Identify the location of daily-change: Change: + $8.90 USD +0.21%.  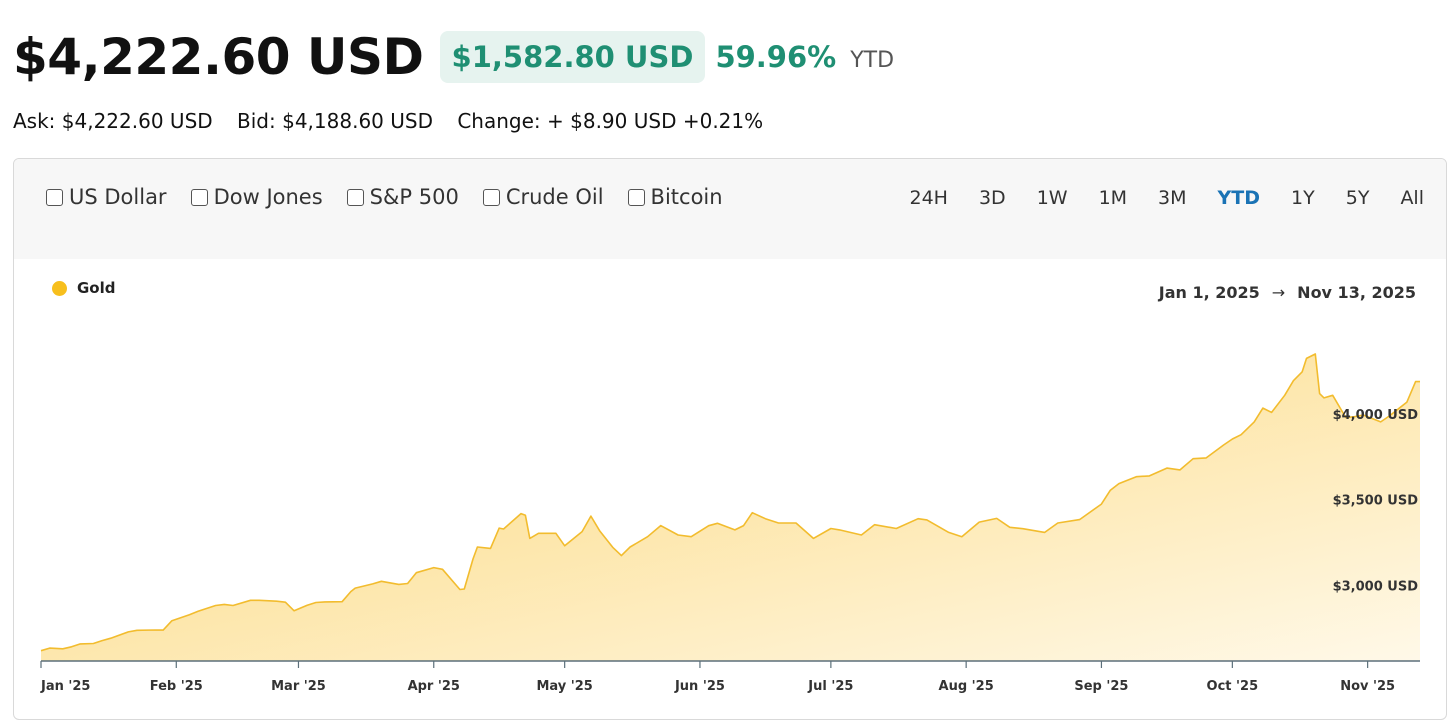
(610, 121).